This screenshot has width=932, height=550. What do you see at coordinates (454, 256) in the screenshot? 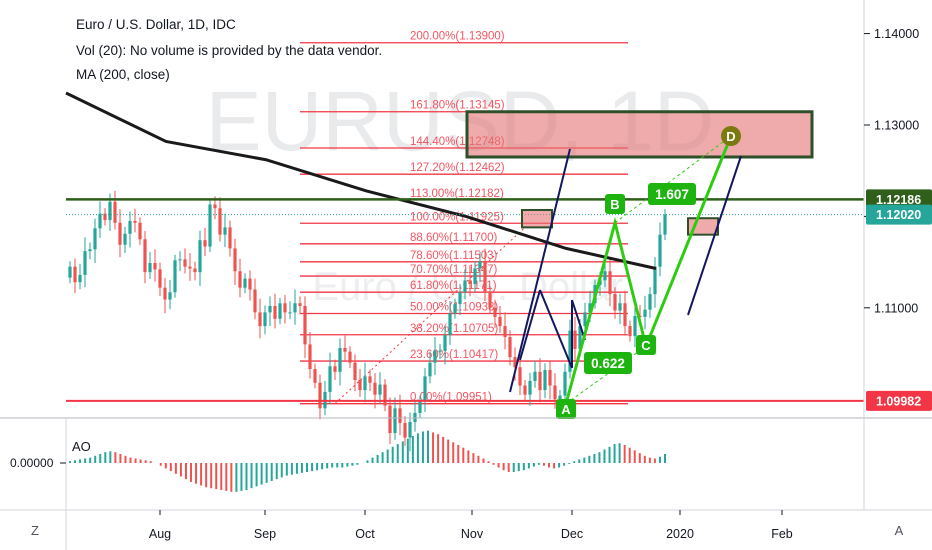
I see `fib-level-label: 78.60%(1.11503)` at bounding box center [454, 256].